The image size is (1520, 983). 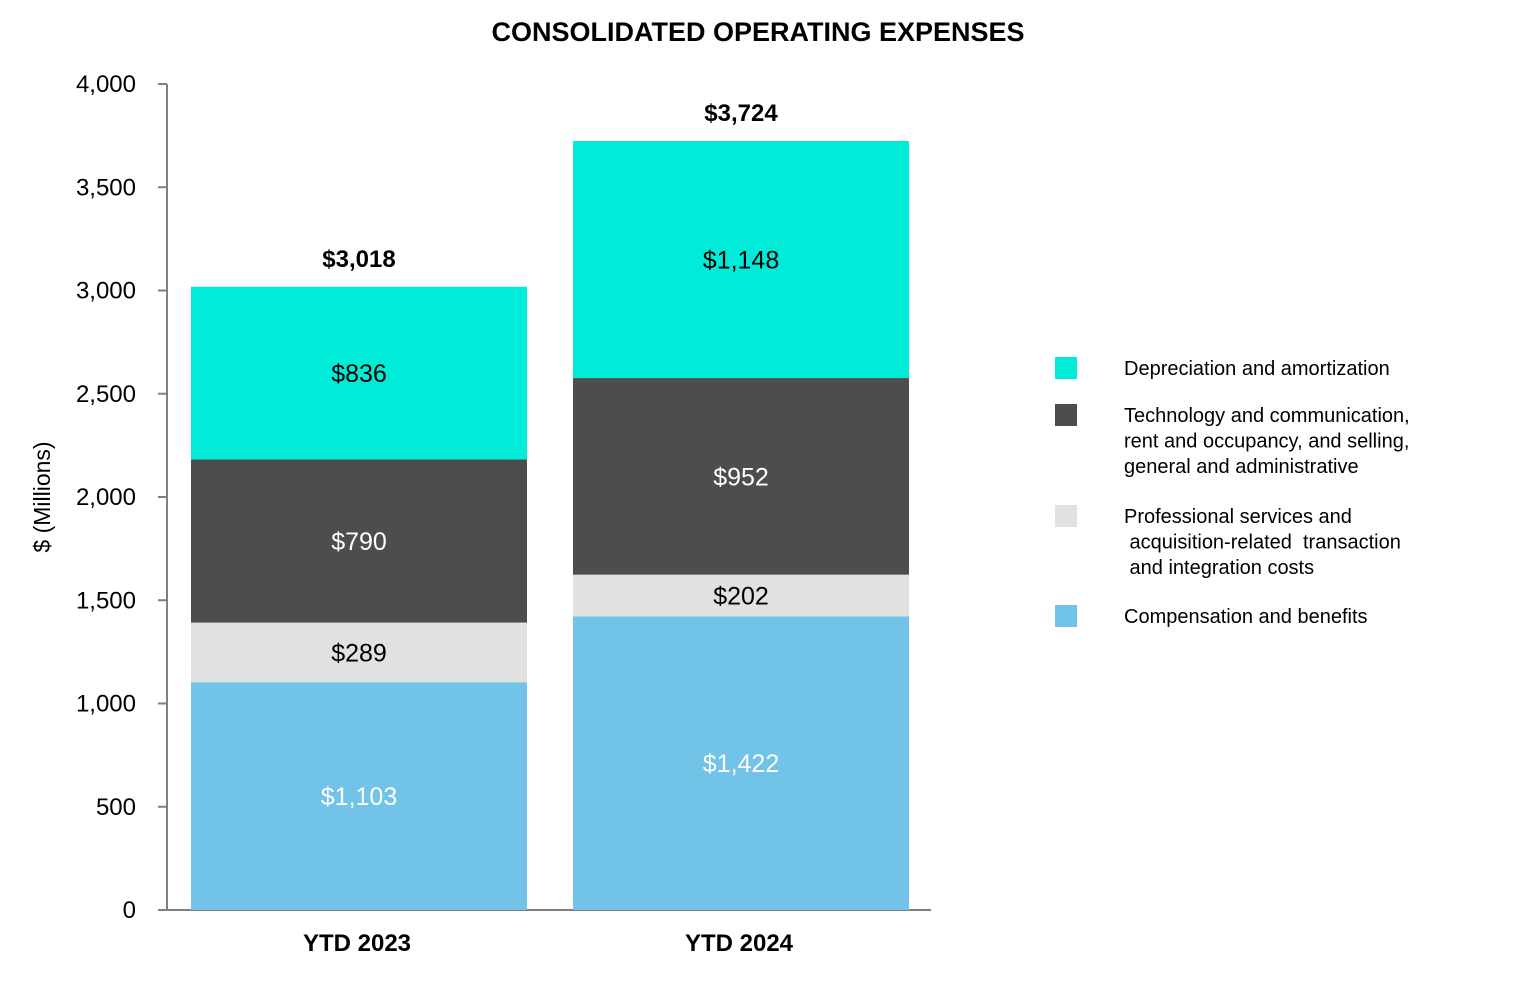 I want to click on legend-label: general and administrative, so click(x=1241, y=467).